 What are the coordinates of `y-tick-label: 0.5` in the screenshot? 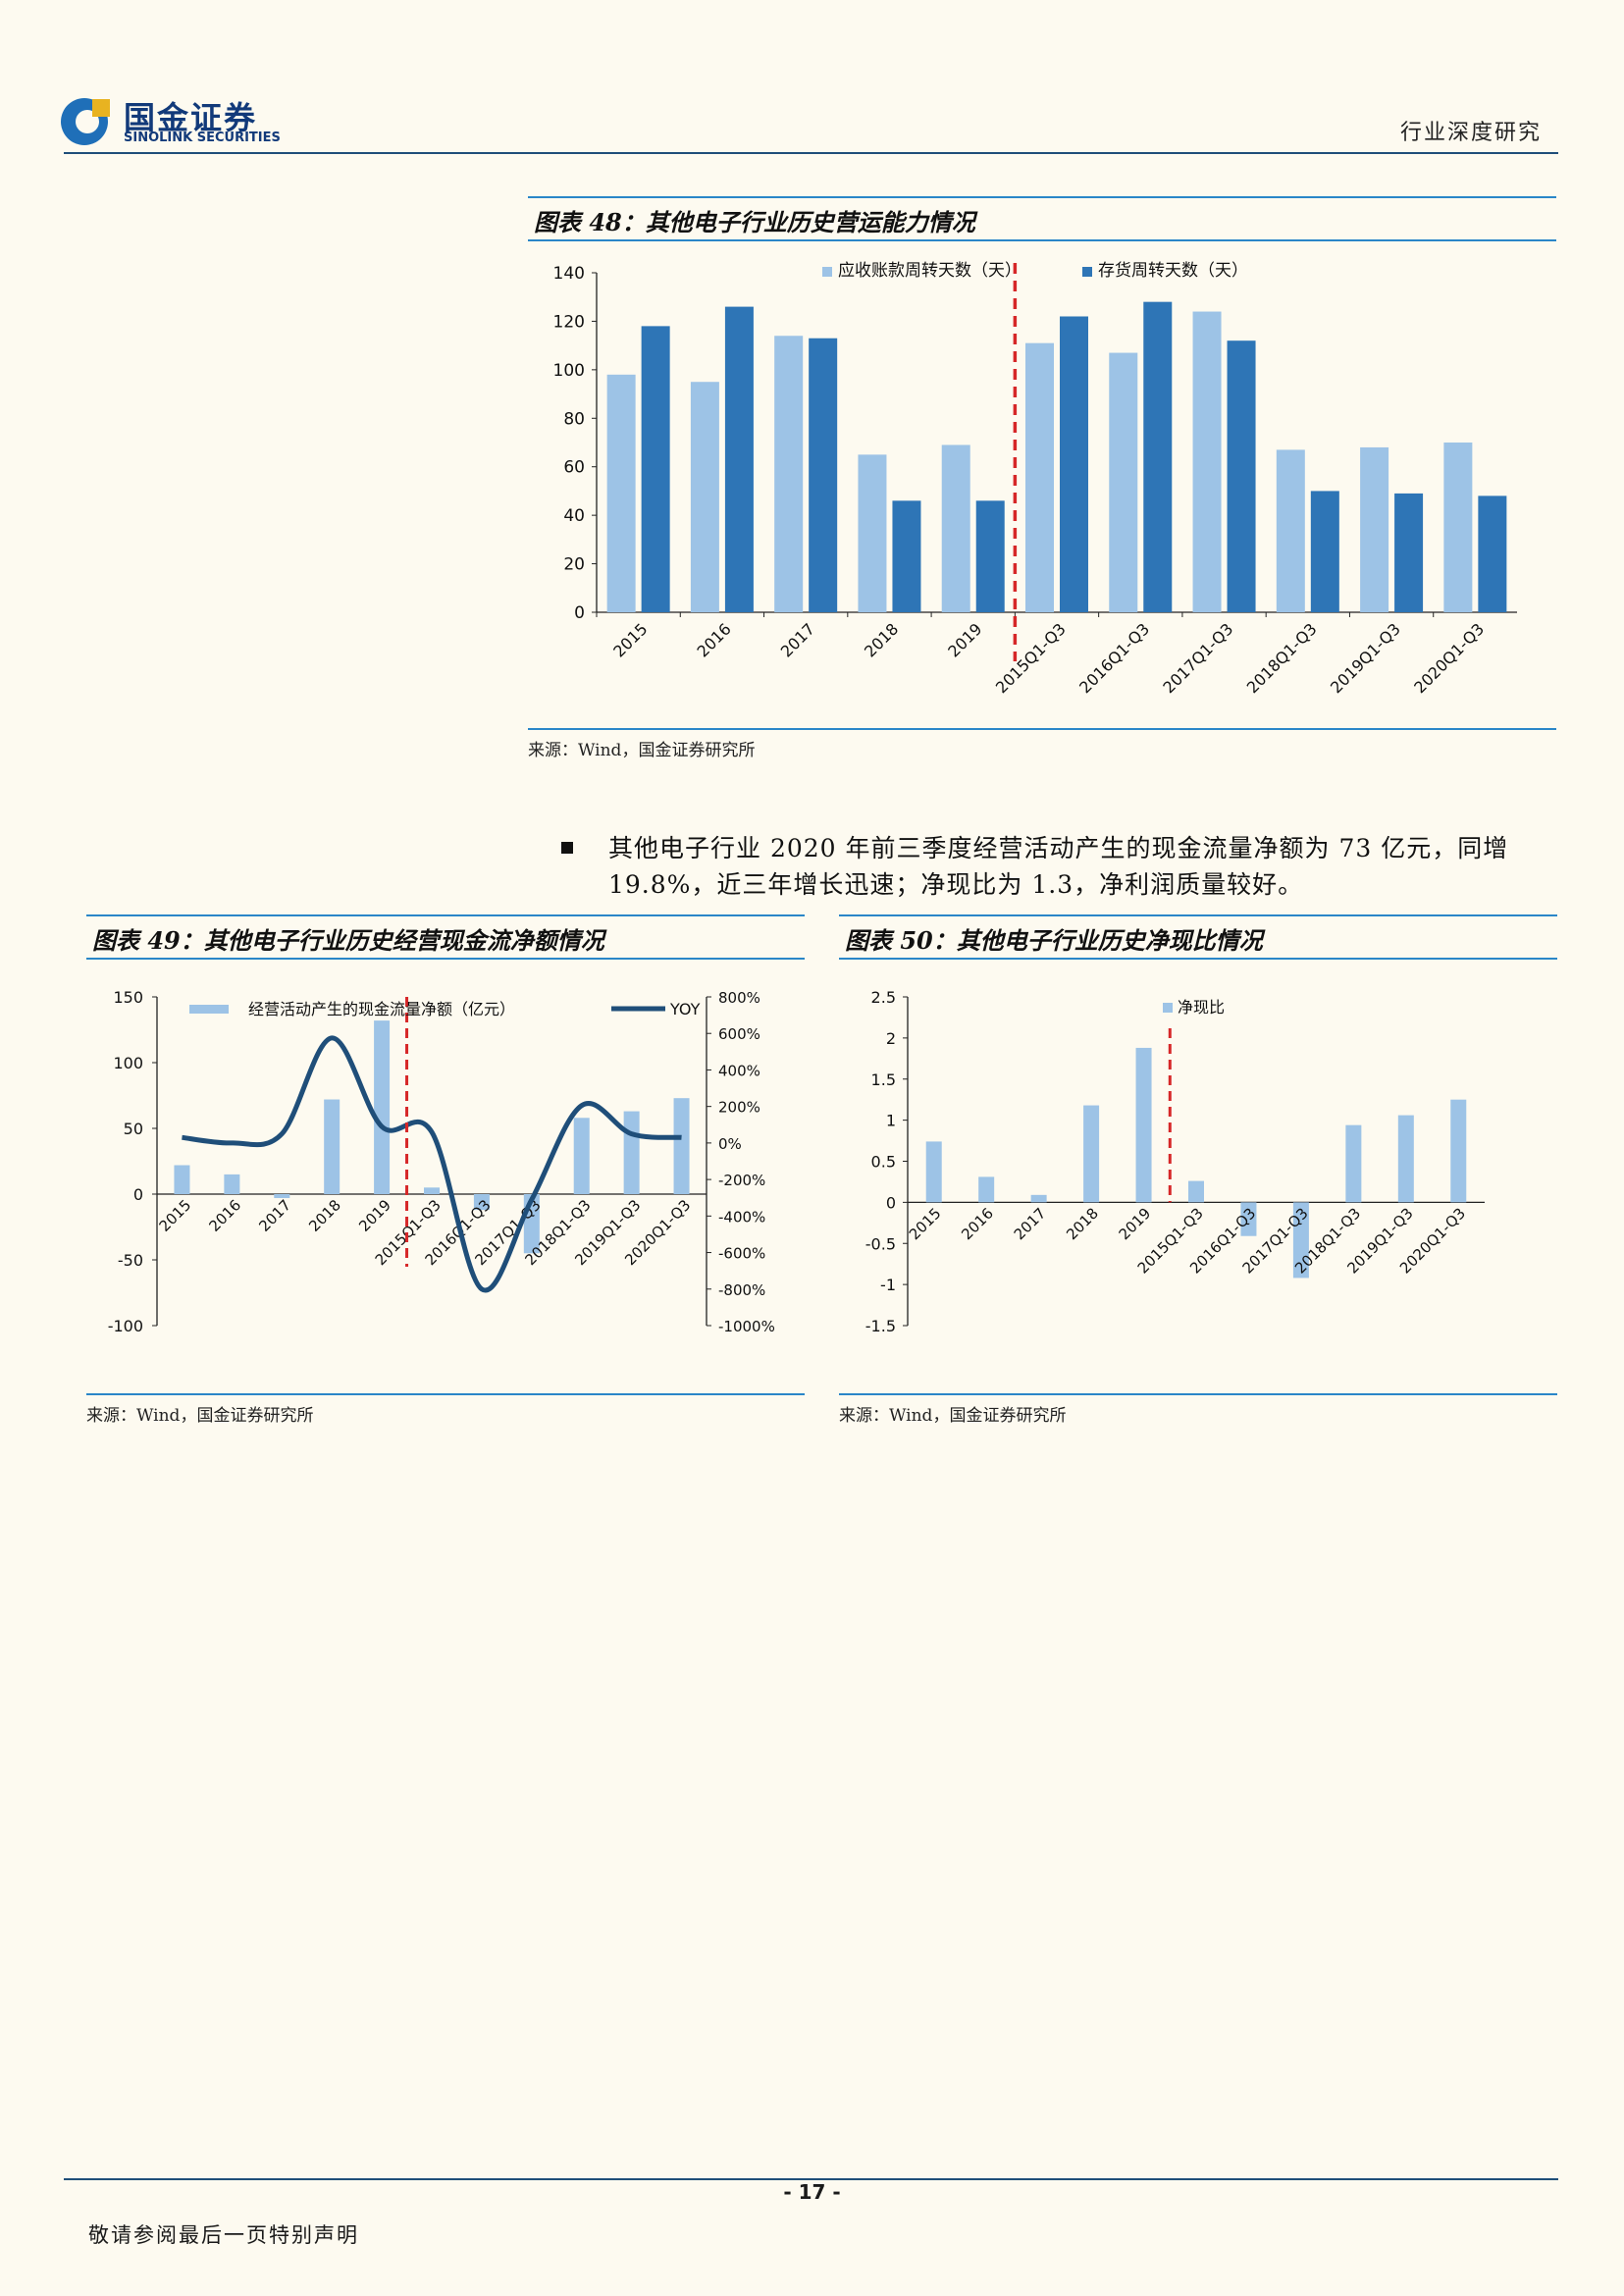 It's located at (883, 1162).